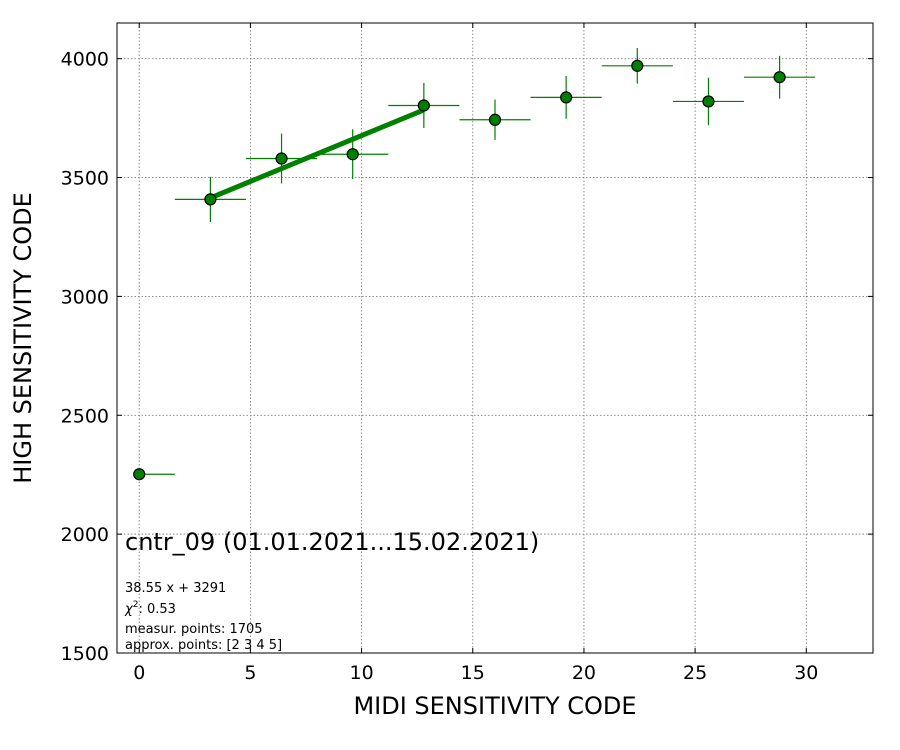  What do you see at coordinates (194, 629) in the screenshot?
I see `measurement-points: measur. points: 1705` at bounding box center [194, 629].